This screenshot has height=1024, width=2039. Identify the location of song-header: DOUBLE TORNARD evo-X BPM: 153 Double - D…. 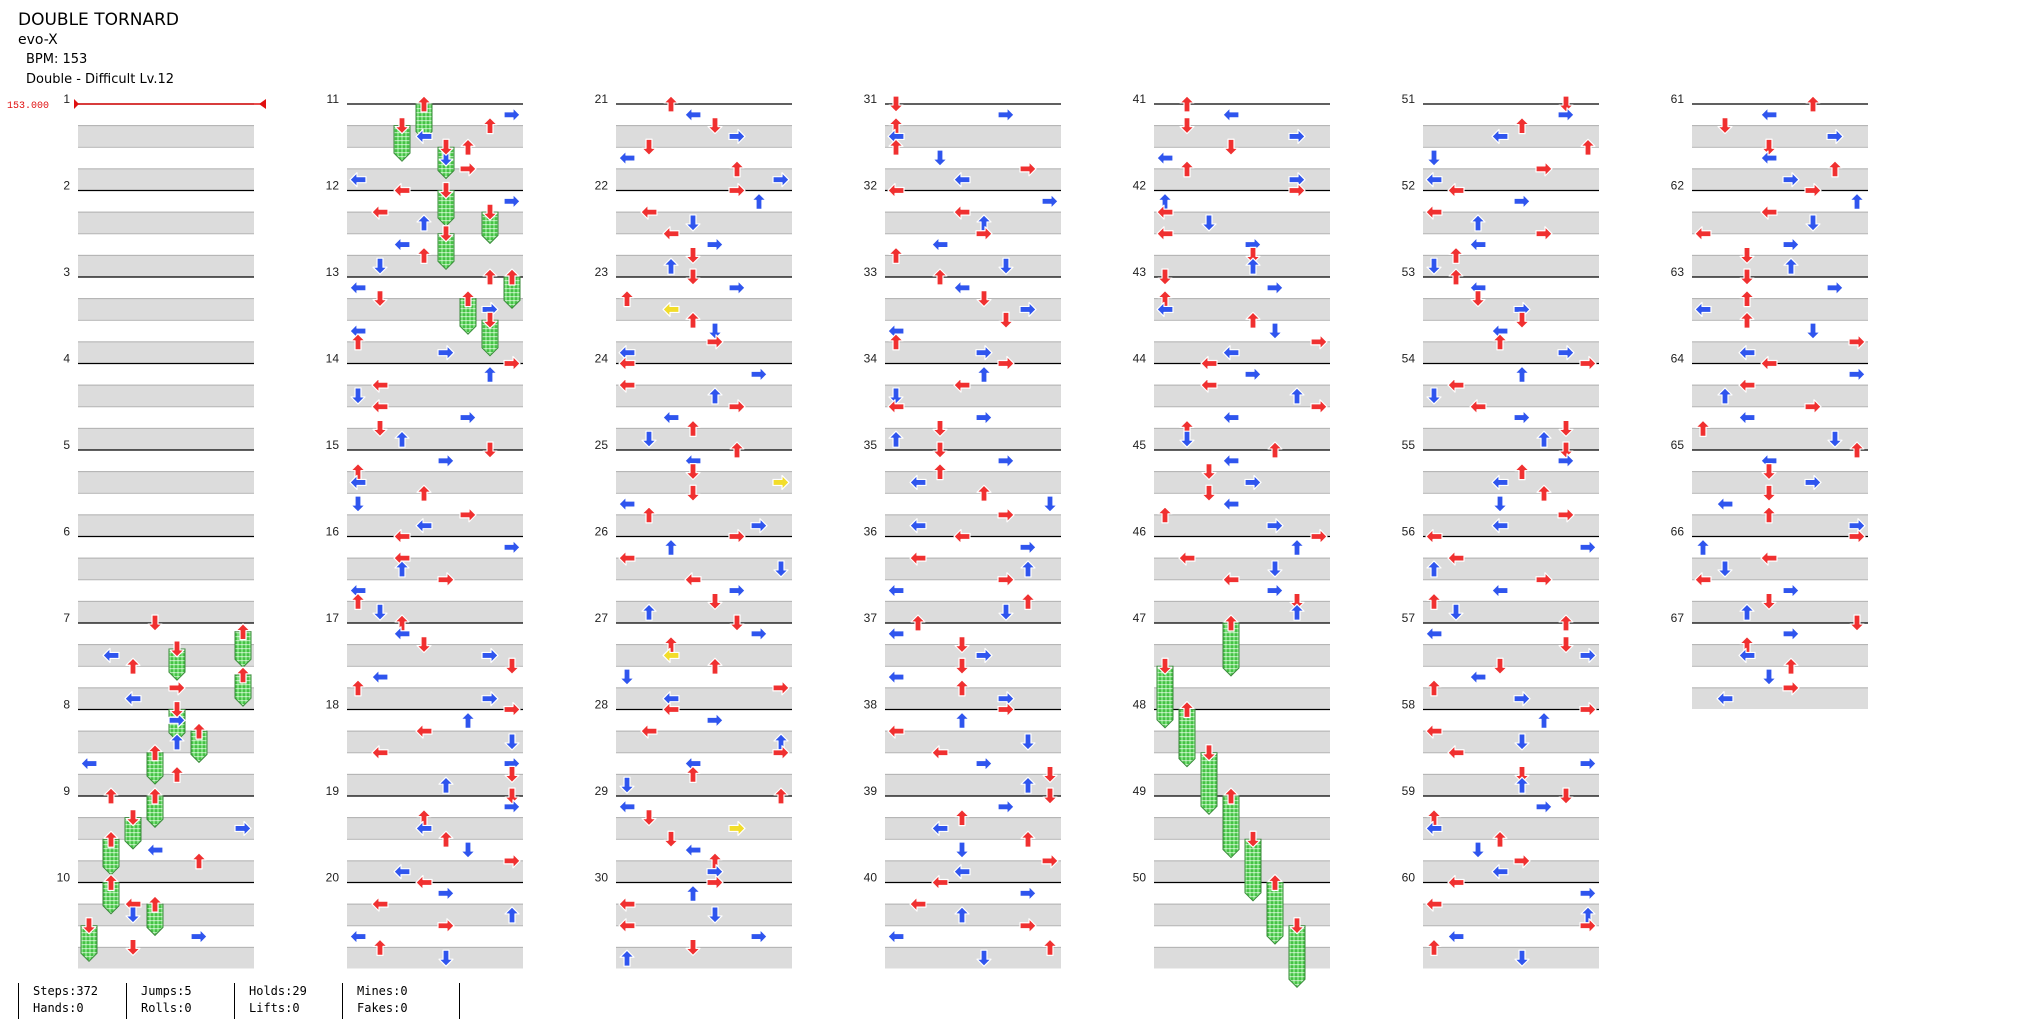
(98, 50).